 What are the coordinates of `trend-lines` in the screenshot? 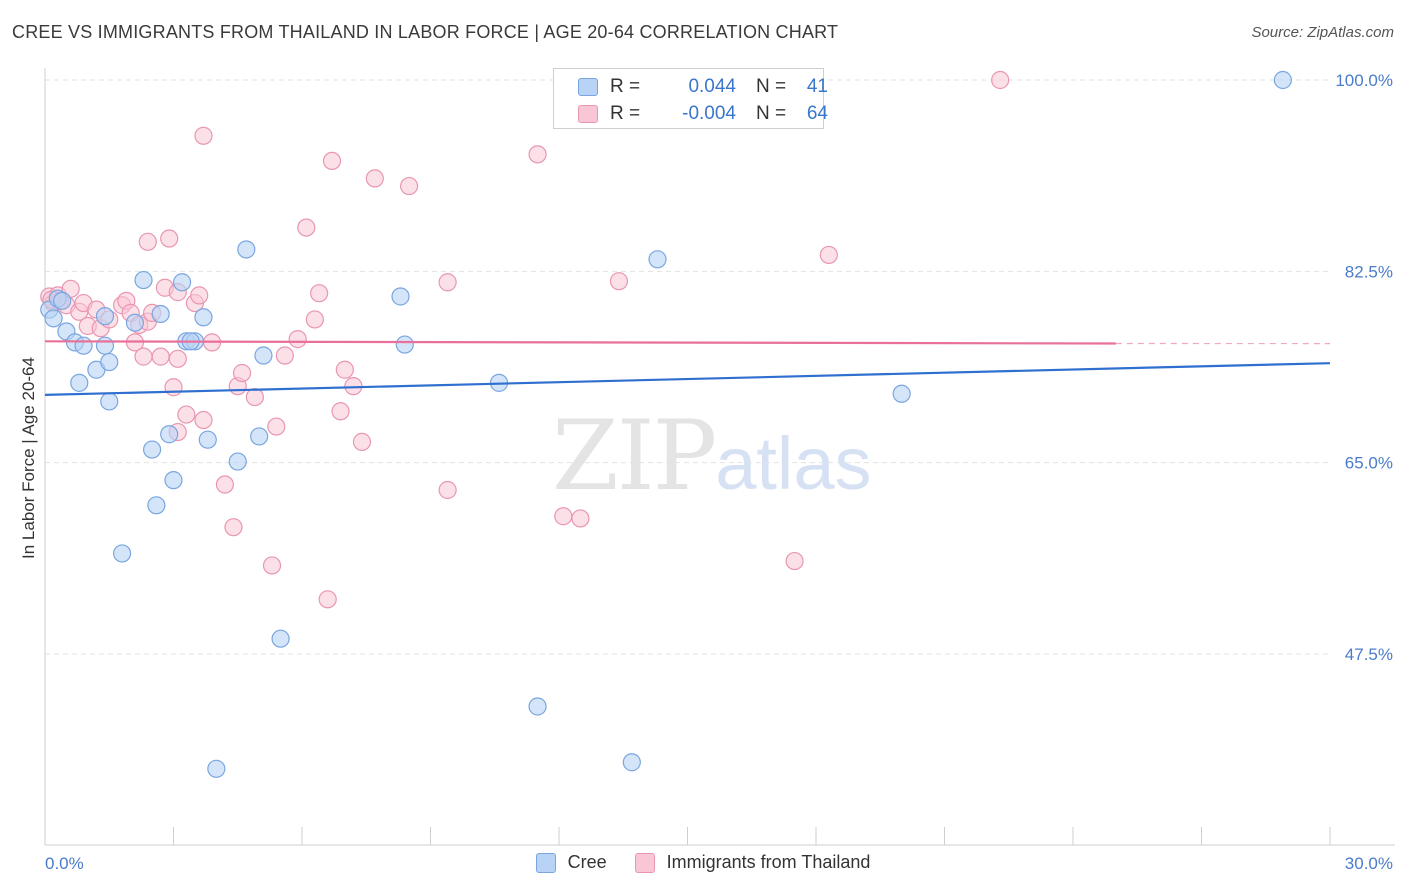 It's located at (687, 368).